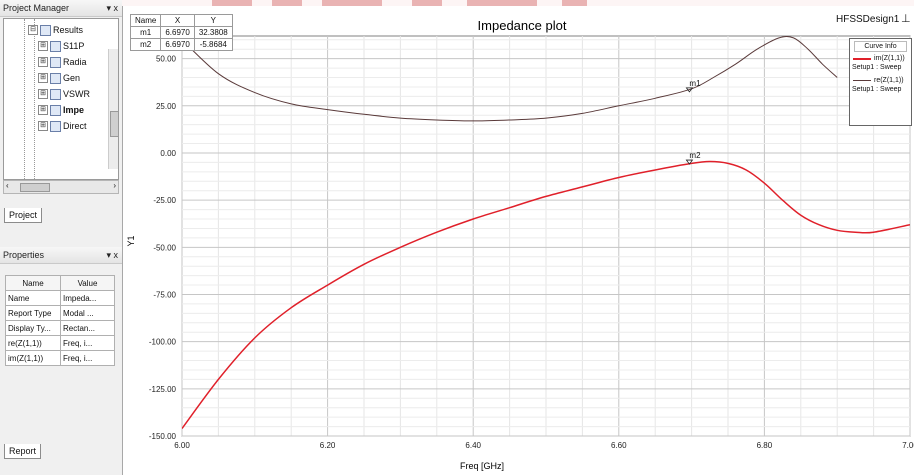 This screenshot has width=914, height=475. Describe the element at coordinates (213, 44) in the screenshot. I see `marker-y: -5.8684` at that location.